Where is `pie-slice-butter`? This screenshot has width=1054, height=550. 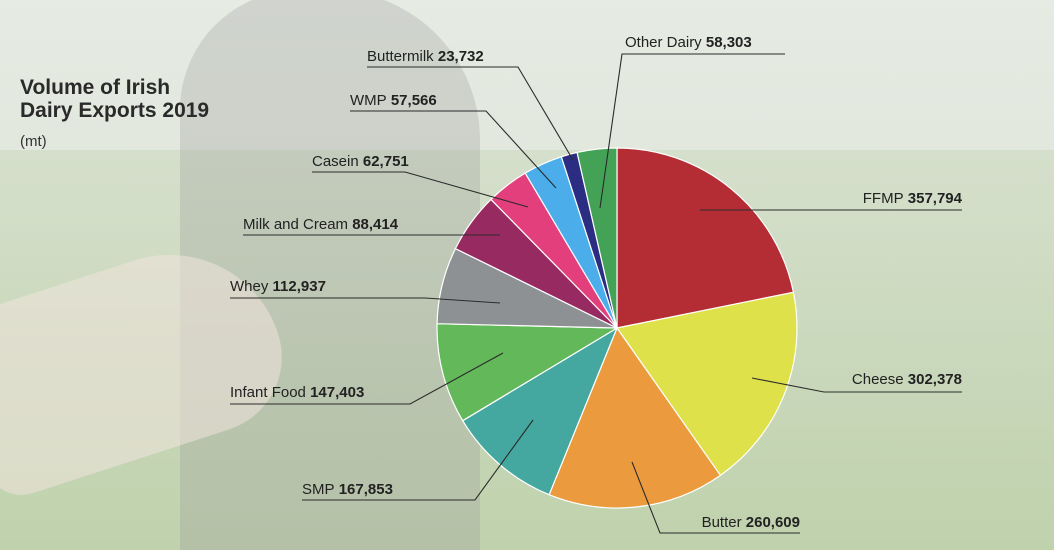 pie-slice-butter is located at coordinates (635, 417).